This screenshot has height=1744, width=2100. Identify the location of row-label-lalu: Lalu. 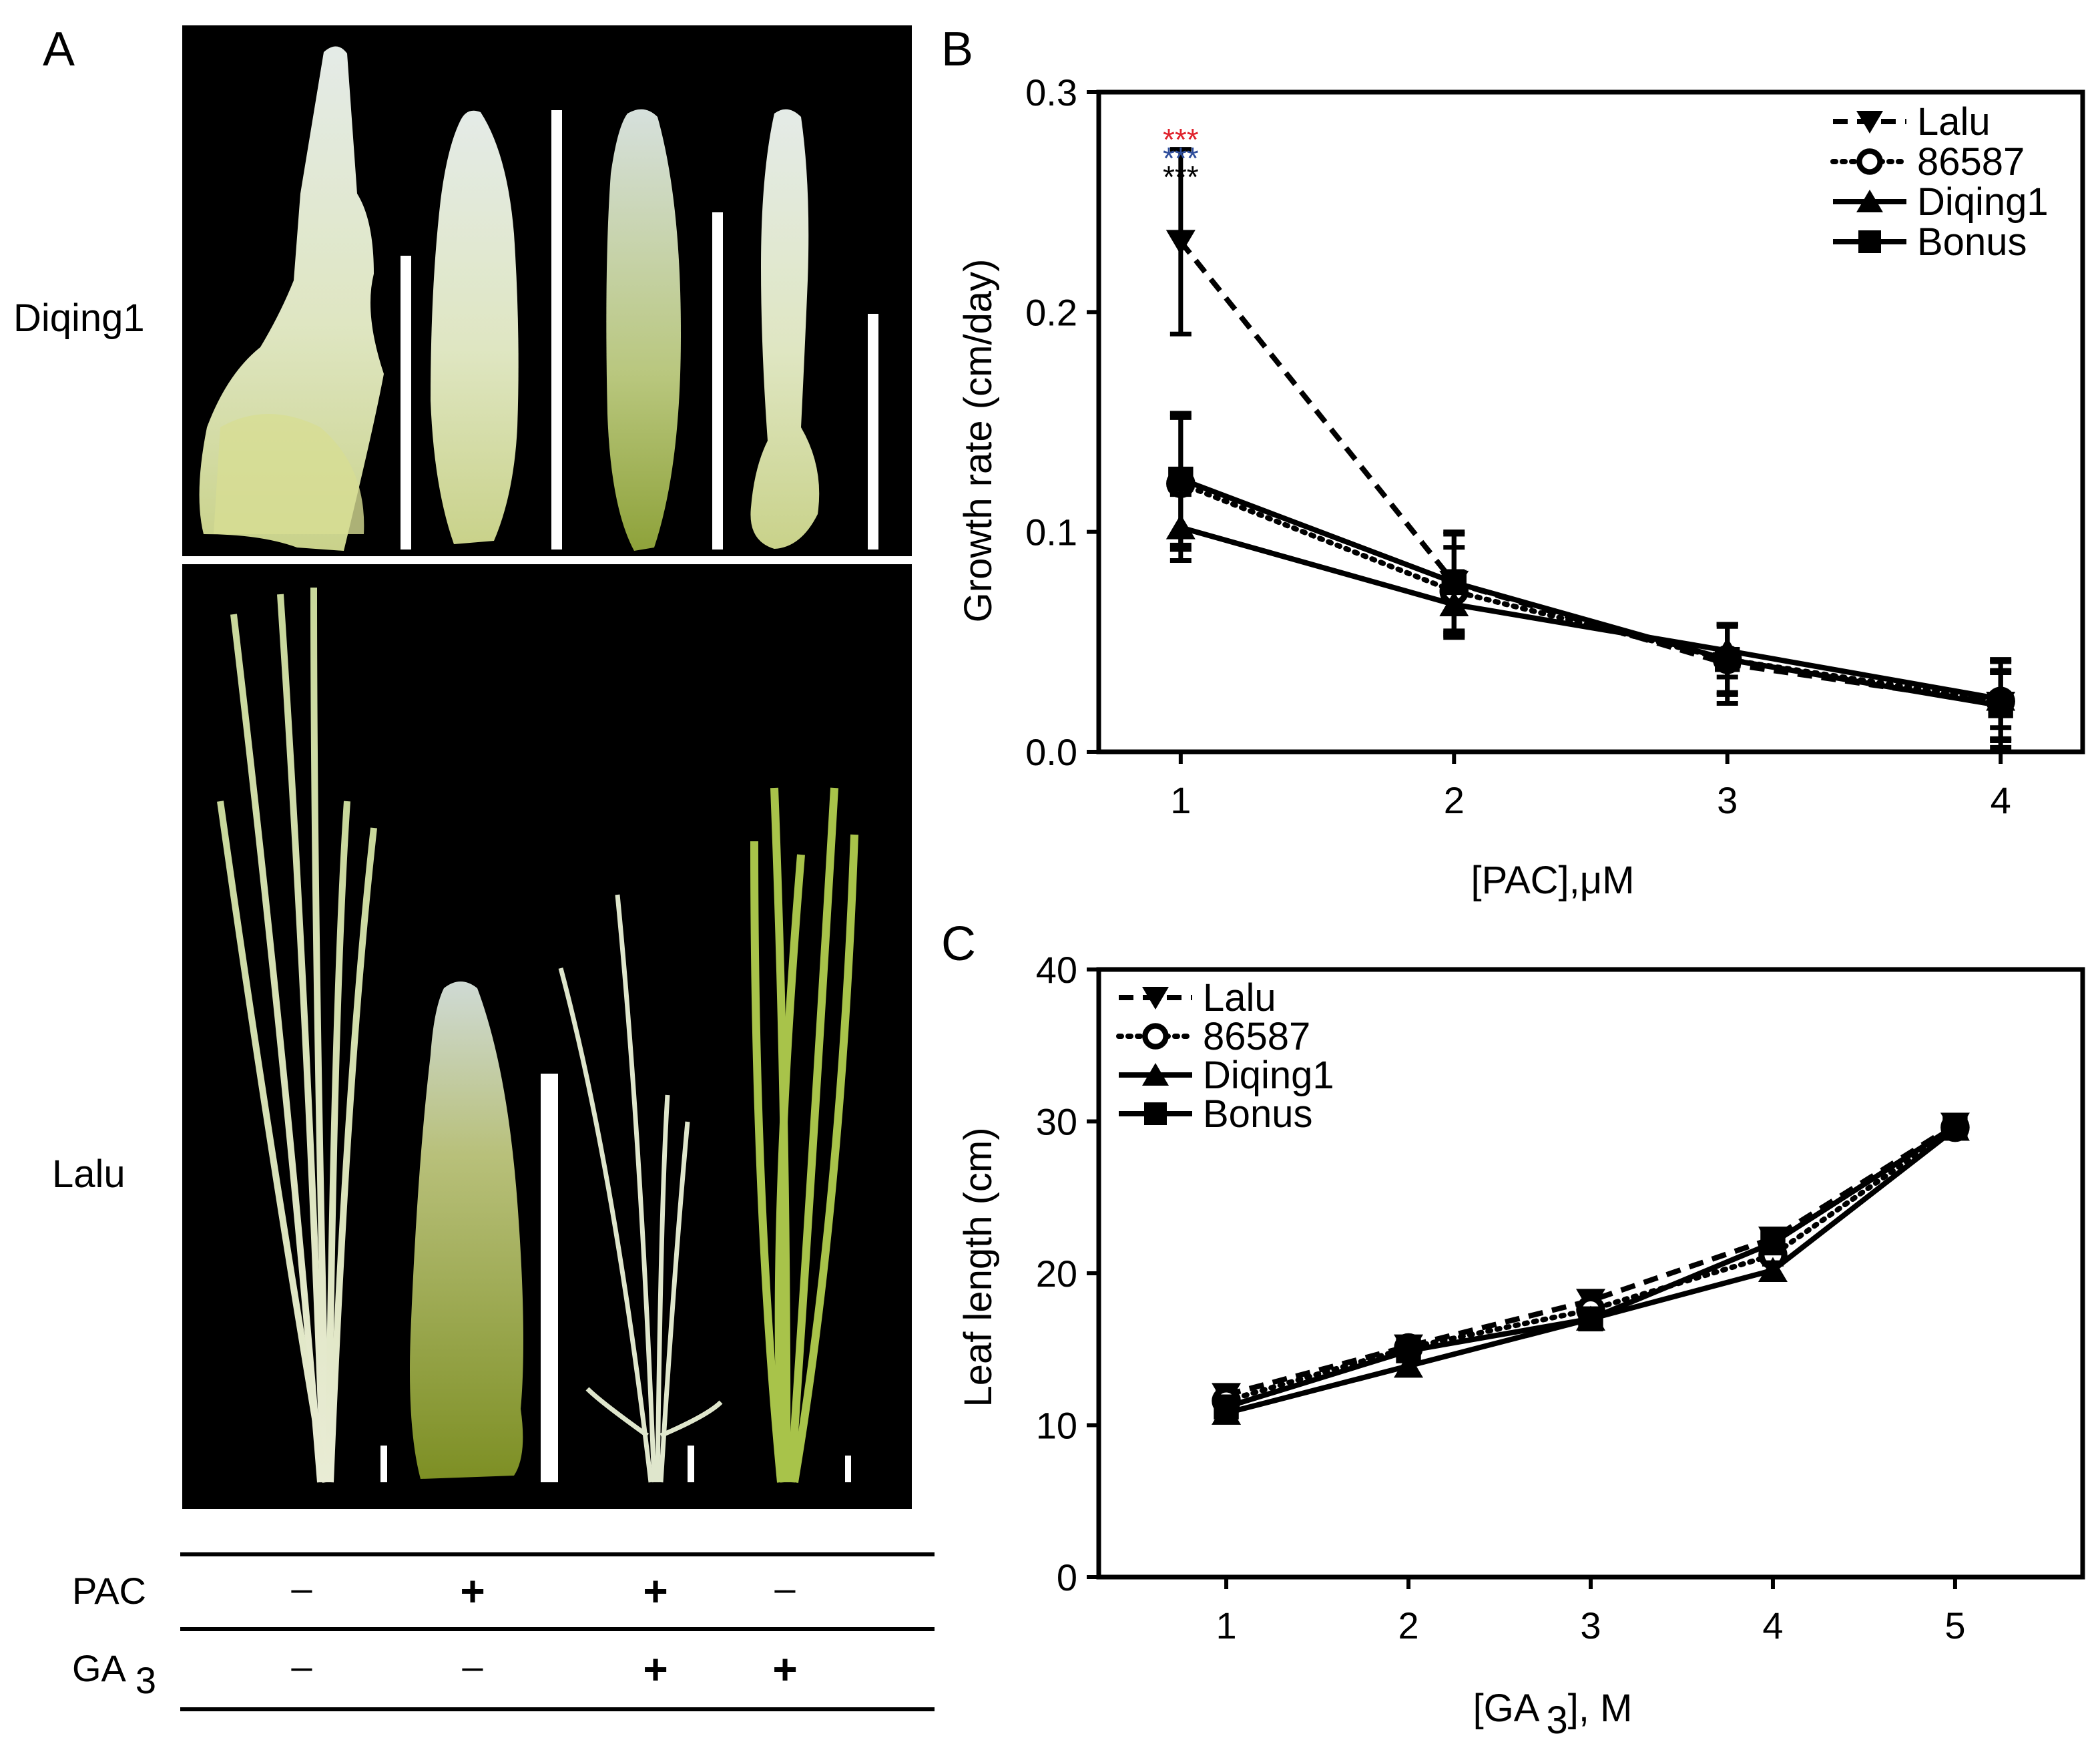
(88, 1174).